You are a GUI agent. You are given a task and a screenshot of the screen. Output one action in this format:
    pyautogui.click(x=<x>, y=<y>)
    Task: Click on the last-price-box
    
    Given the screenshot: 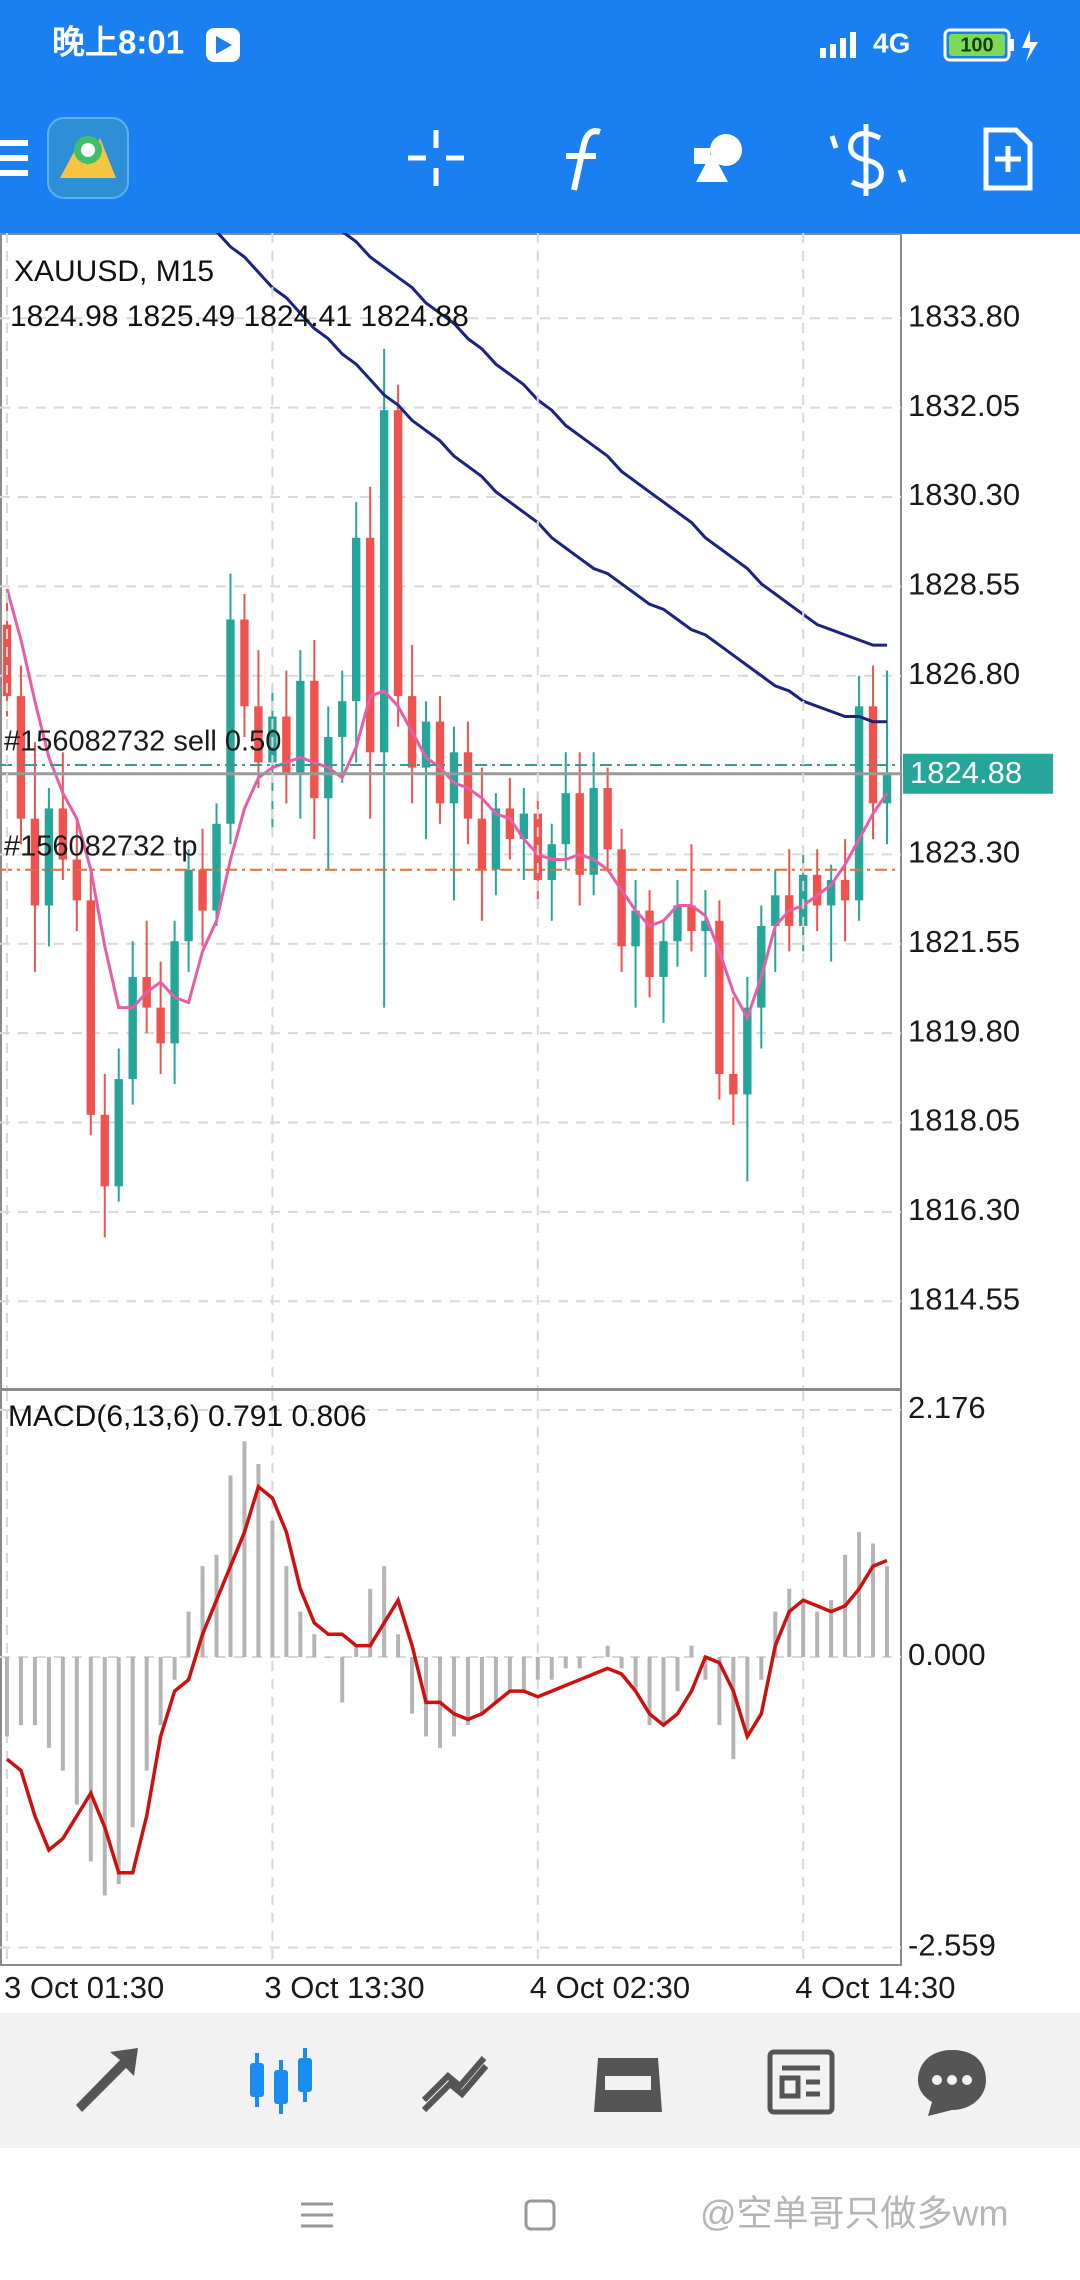 What is the action you would take?
    pyautogui.click(x=978, y=773)
    